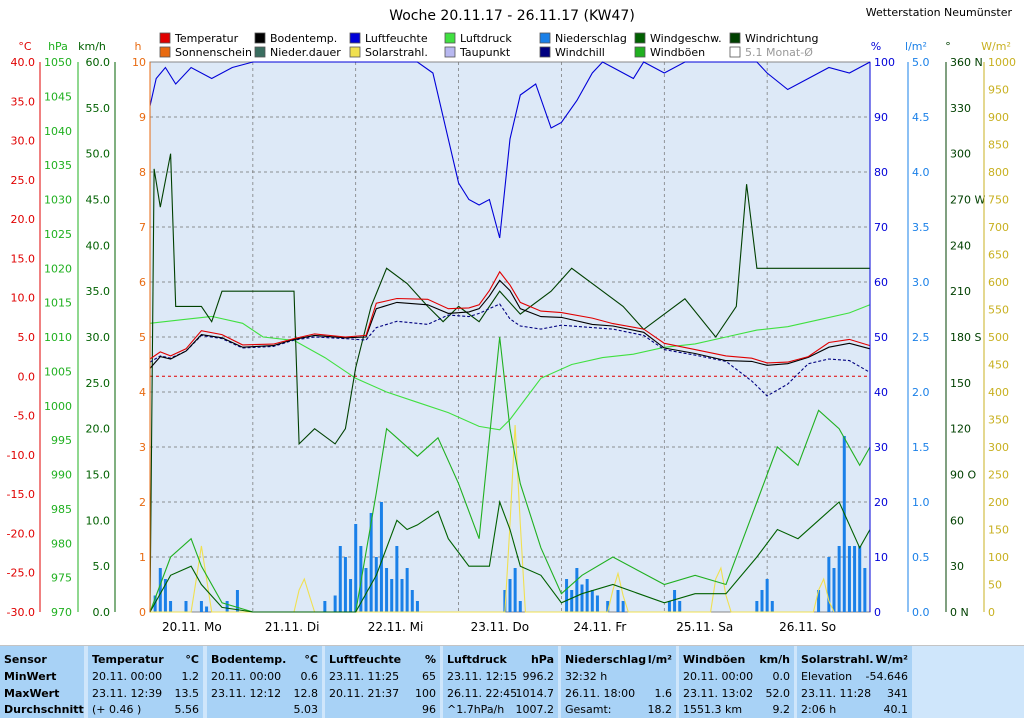  I want to click on hours-axis-tick-label: 8, so click(142, 172).